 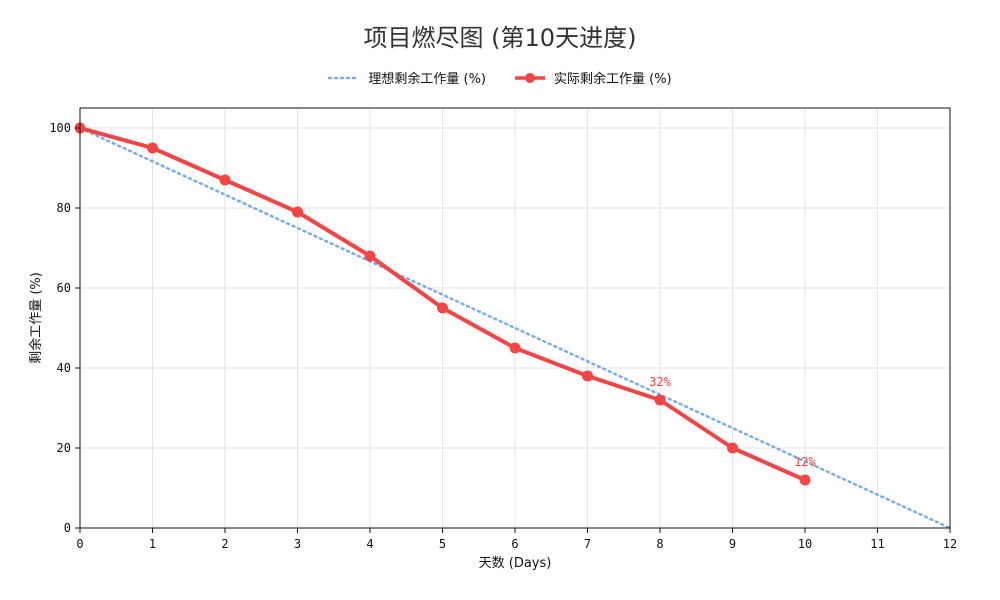 What do you see at coordinates (224, 544) in the screenshot?
I see `x-tick-label: 2` at bounding box center [224, 544].